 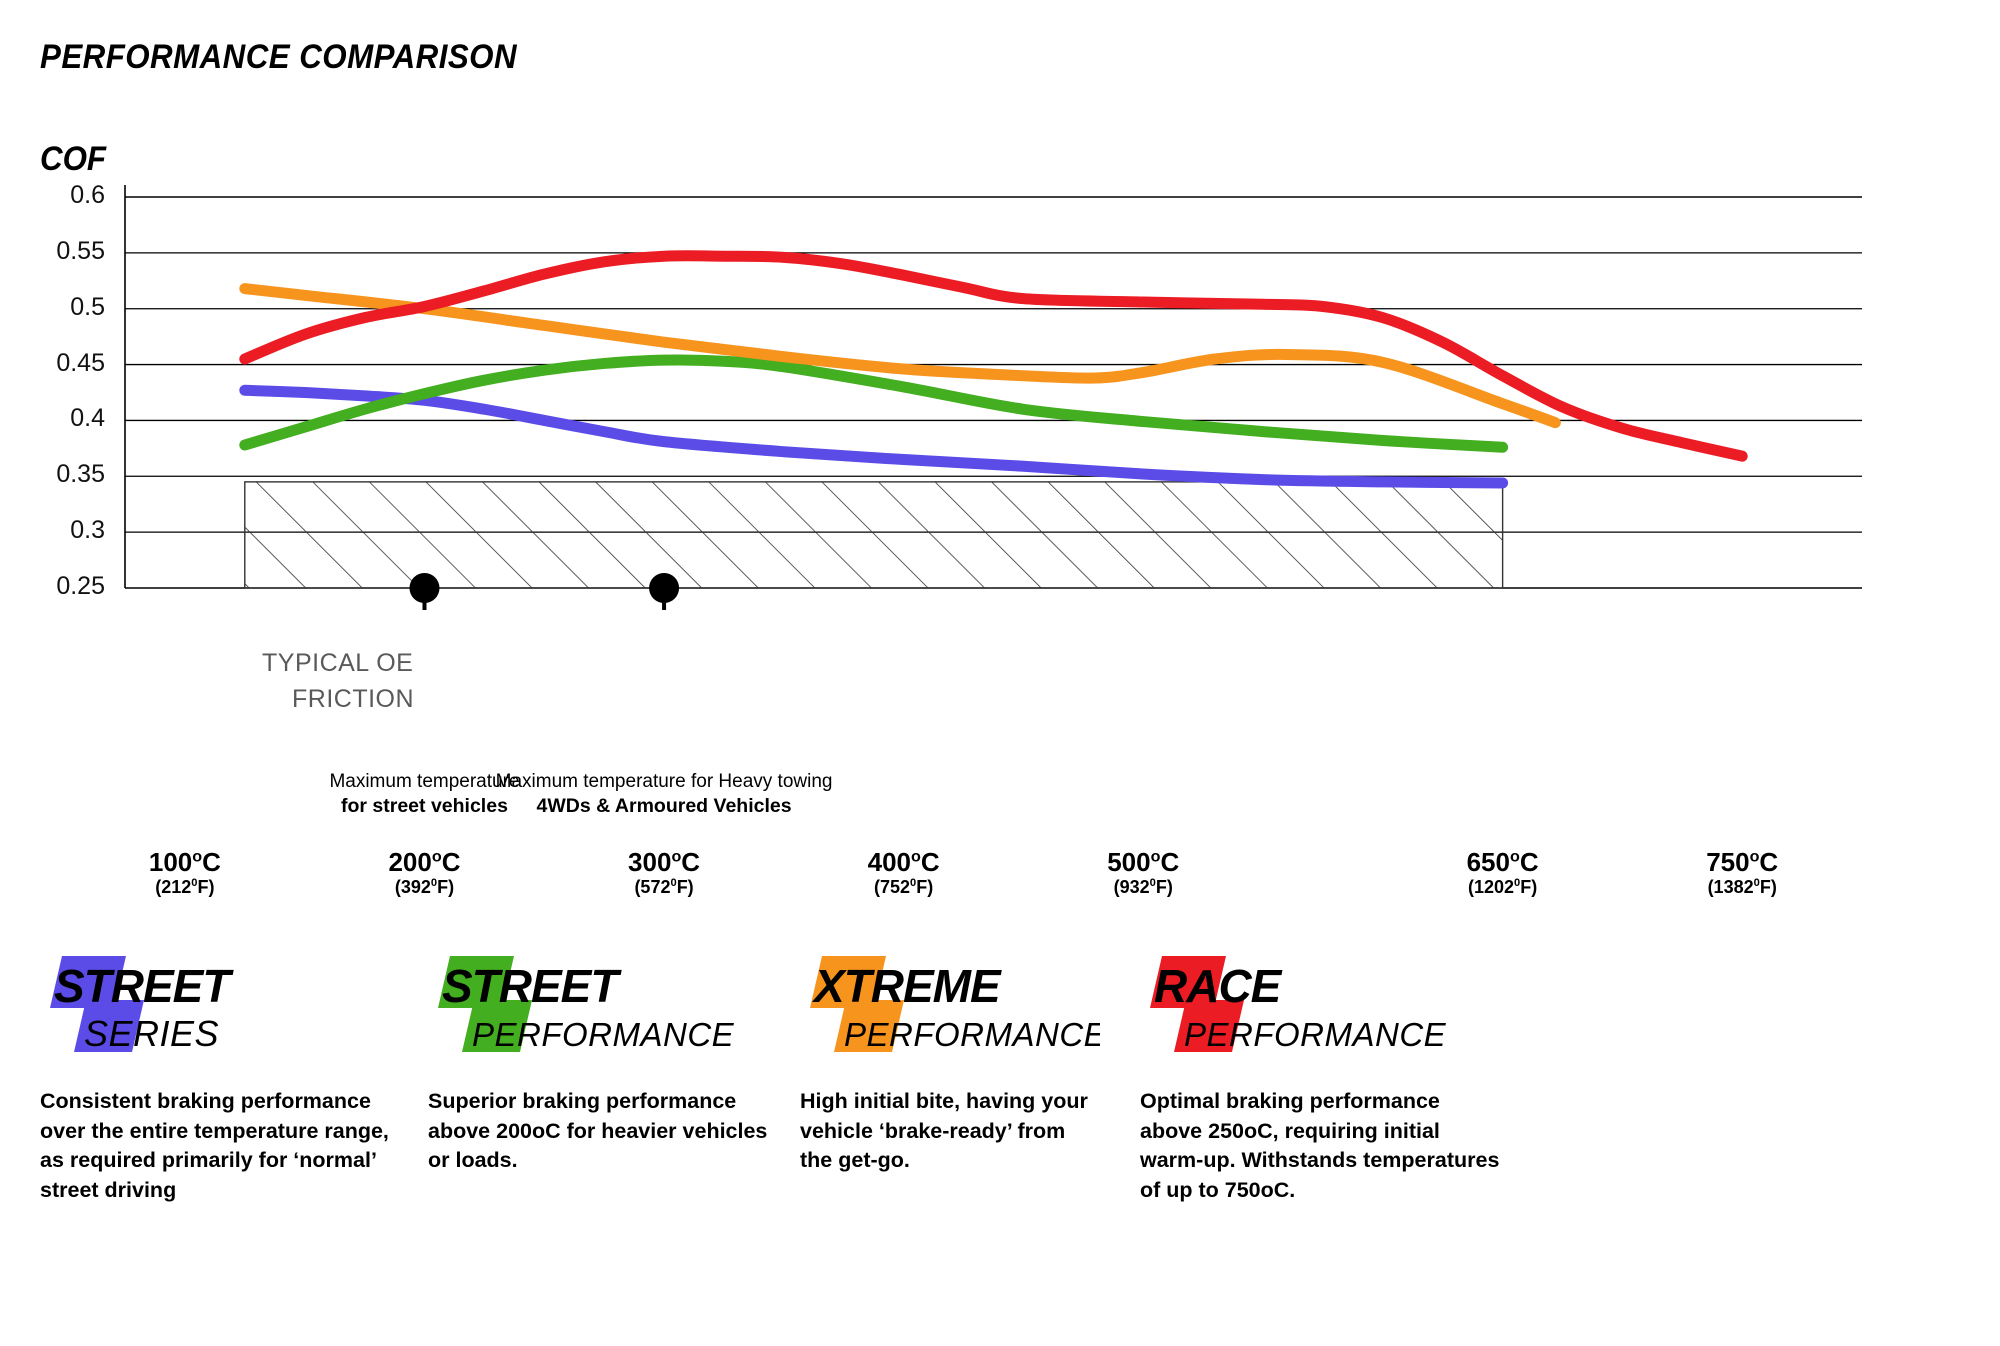 What do you see at coordinates (87, 195) in the screenshot?
I see `y-tick-label: 0.6` at bounding box center [87, 195].